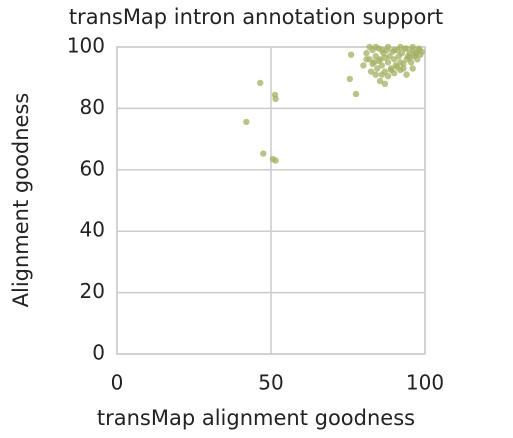  What do you see at coordinates (86, 46) in the screenshot?
I see `y-tick-label: 100` at bounding box center [86, 46].